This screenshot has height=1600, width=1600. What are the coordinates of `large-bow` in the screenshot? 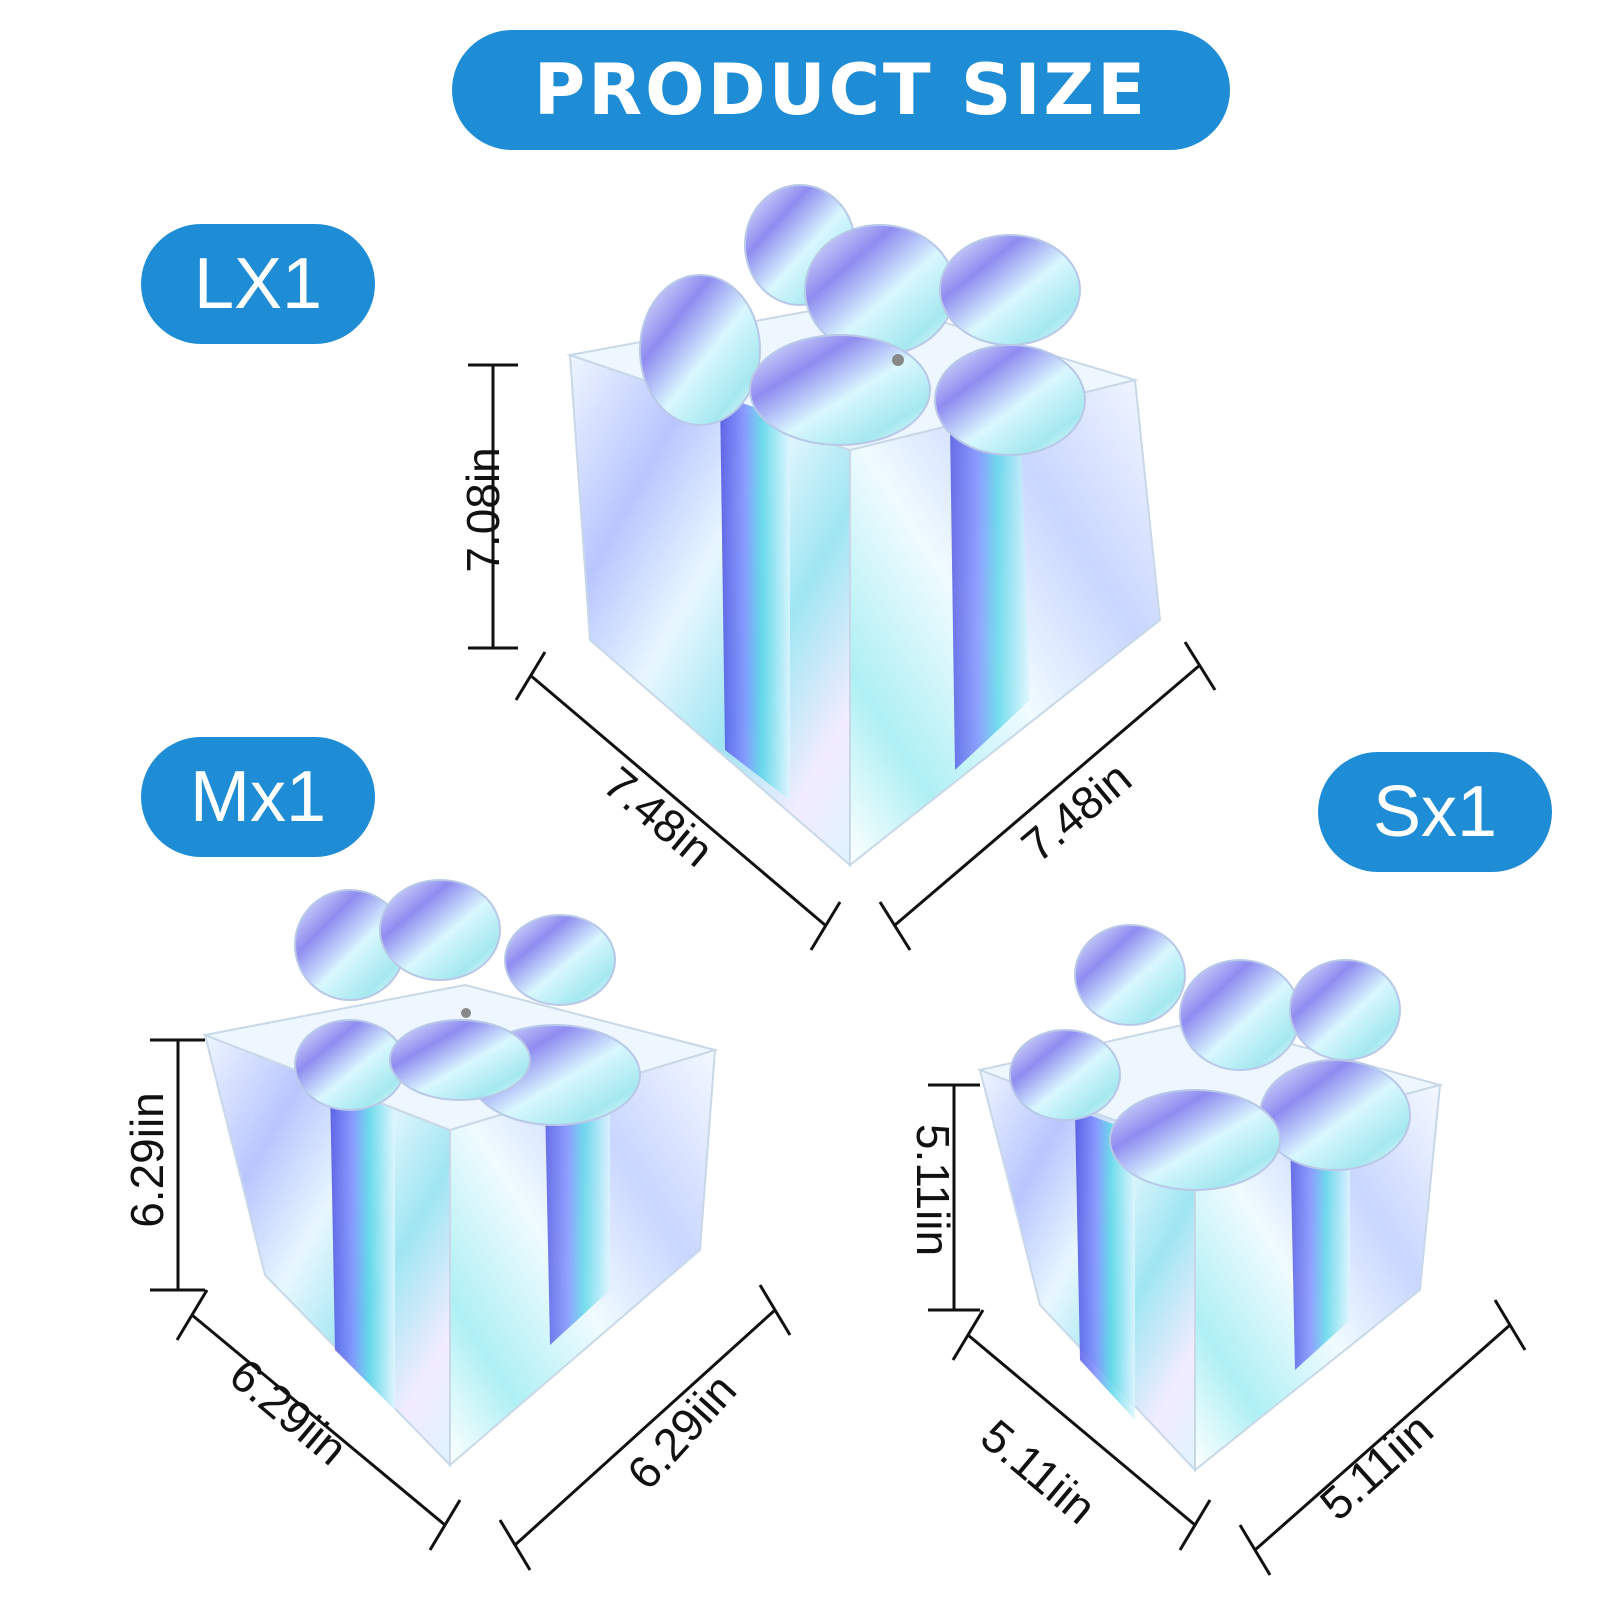 It's located at (862, 320).